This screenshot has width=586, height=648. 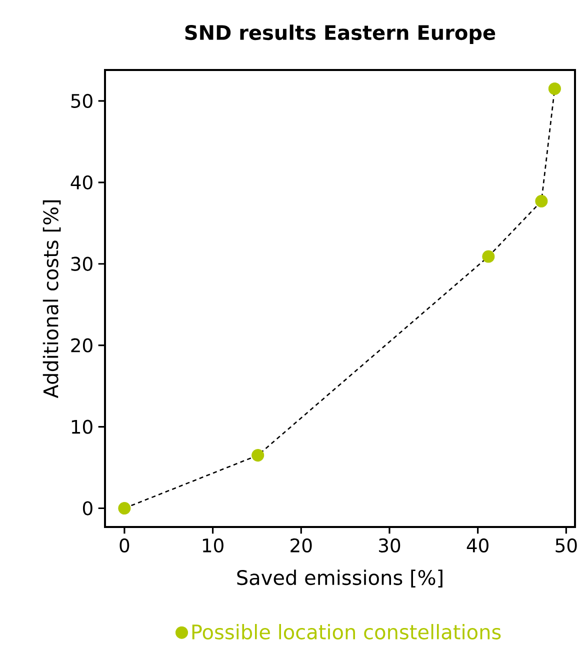 What do you see at coordinates (82, 427) in the screenshot?
I see `y-tick-label: 10` at bounding box center [82, 427].